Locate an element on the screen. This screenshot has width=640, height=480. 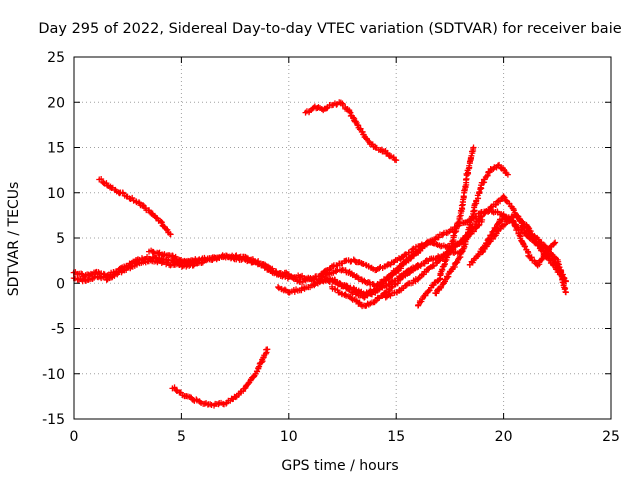
x-axis-label: GPS time / hours is located at coordinates (339, 466).